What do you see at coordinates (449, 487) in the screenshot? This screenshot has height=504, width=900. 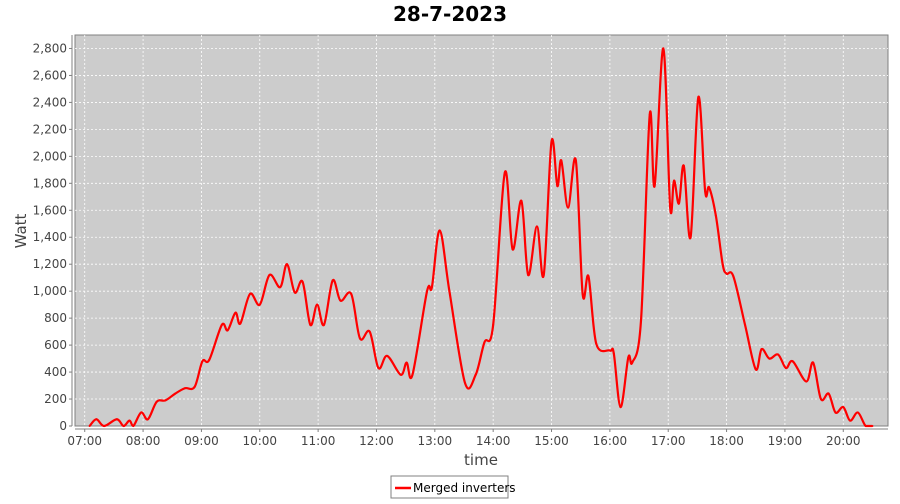 I see `legend-box` at bounding box center [449, 487].